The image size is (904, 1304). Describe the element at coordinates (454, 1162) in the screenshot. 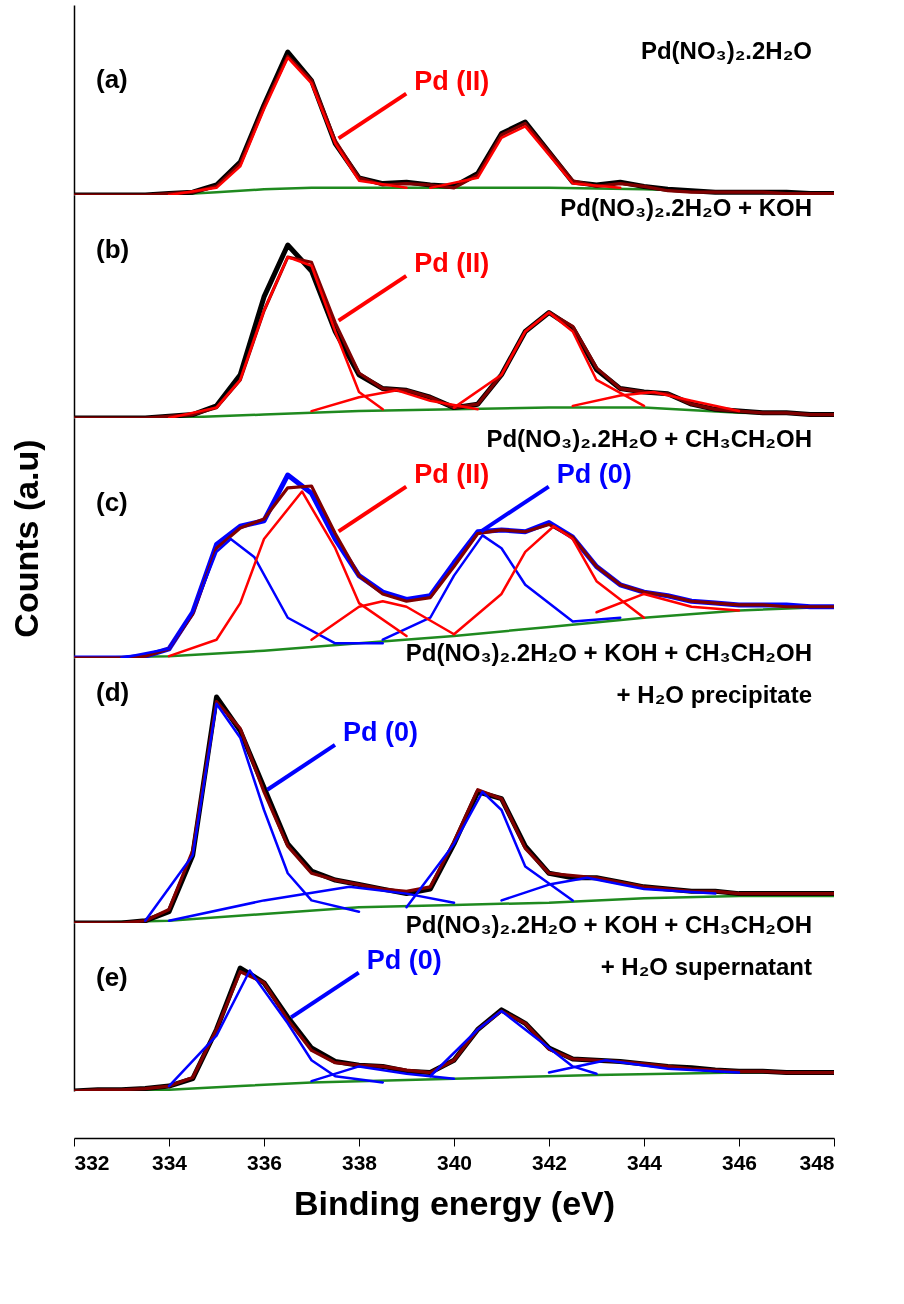

I see `x-tick-label: 340` at that location.